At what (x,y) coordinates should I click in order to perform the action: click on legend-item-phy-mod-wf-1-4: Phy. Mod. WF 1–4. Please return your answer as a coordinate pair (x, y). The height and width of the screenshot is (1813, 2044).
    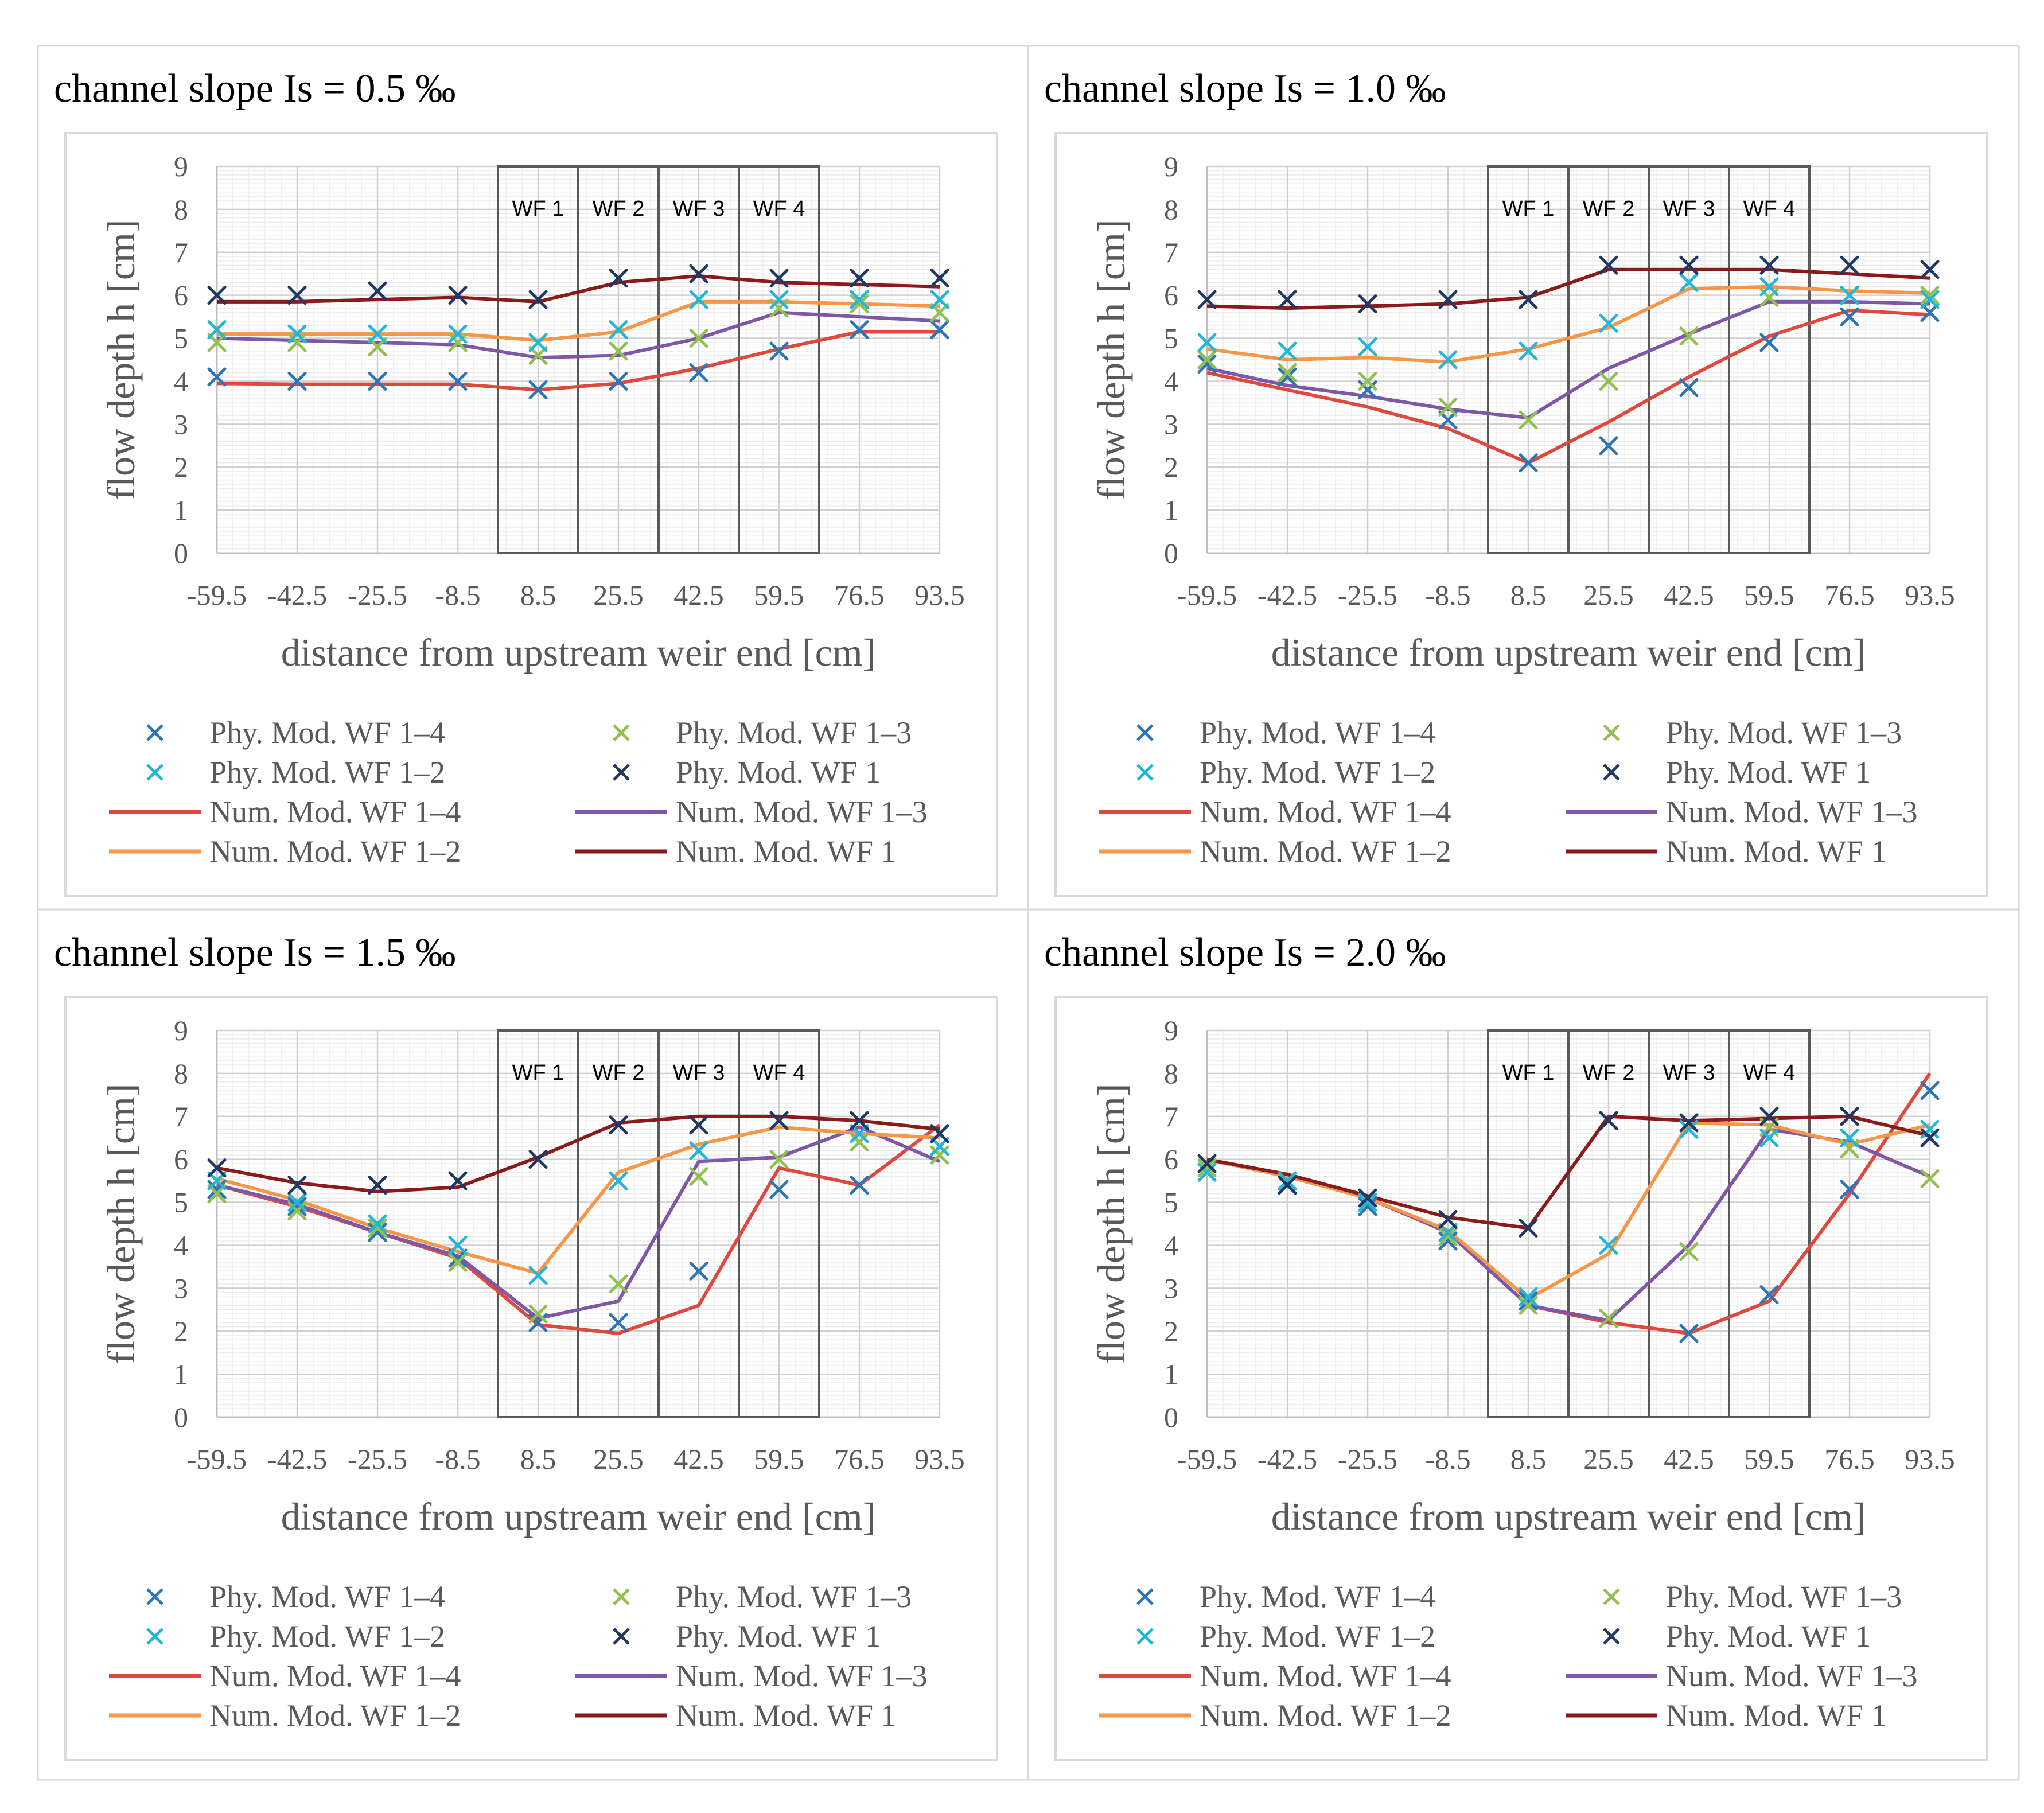
    Looking at the image, I should click on (1285, 1596).